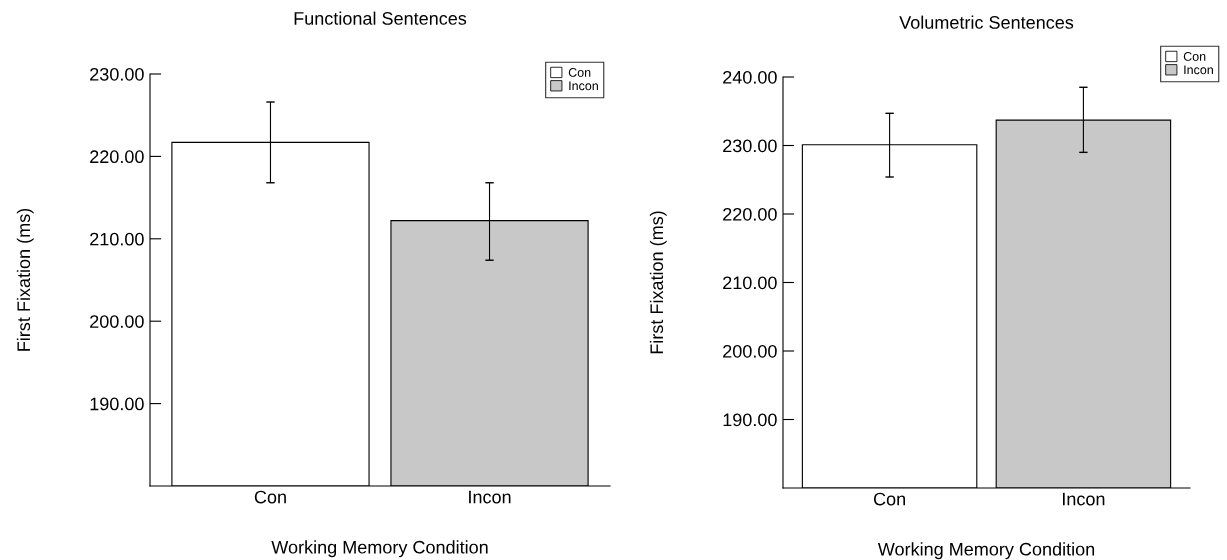 The height and width of the screenshot is (560, 1227). What do you see at coordinates (750, 77) in the screenshot?
I see `y-tick-label: 240.00` at bounding box center [750, 77].